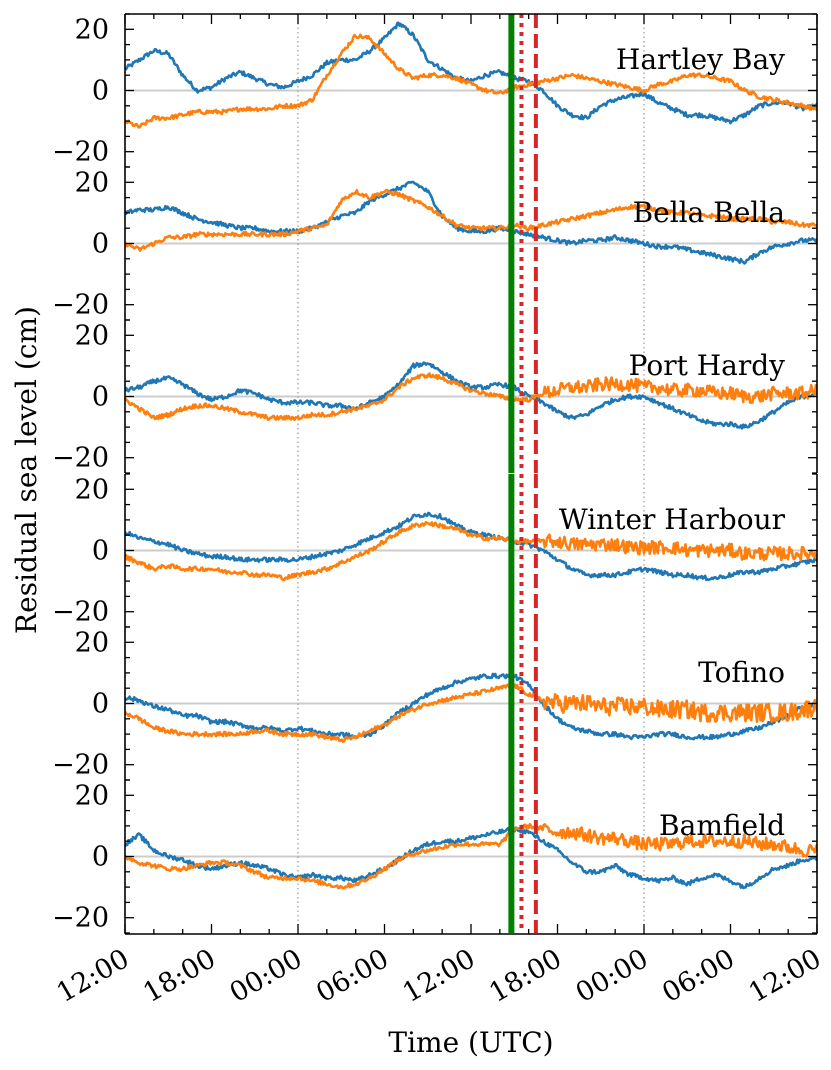 This screenshot has width=831, height=1070. I want to click on x-axis-label: Time (UTC), so click(470, 1042).